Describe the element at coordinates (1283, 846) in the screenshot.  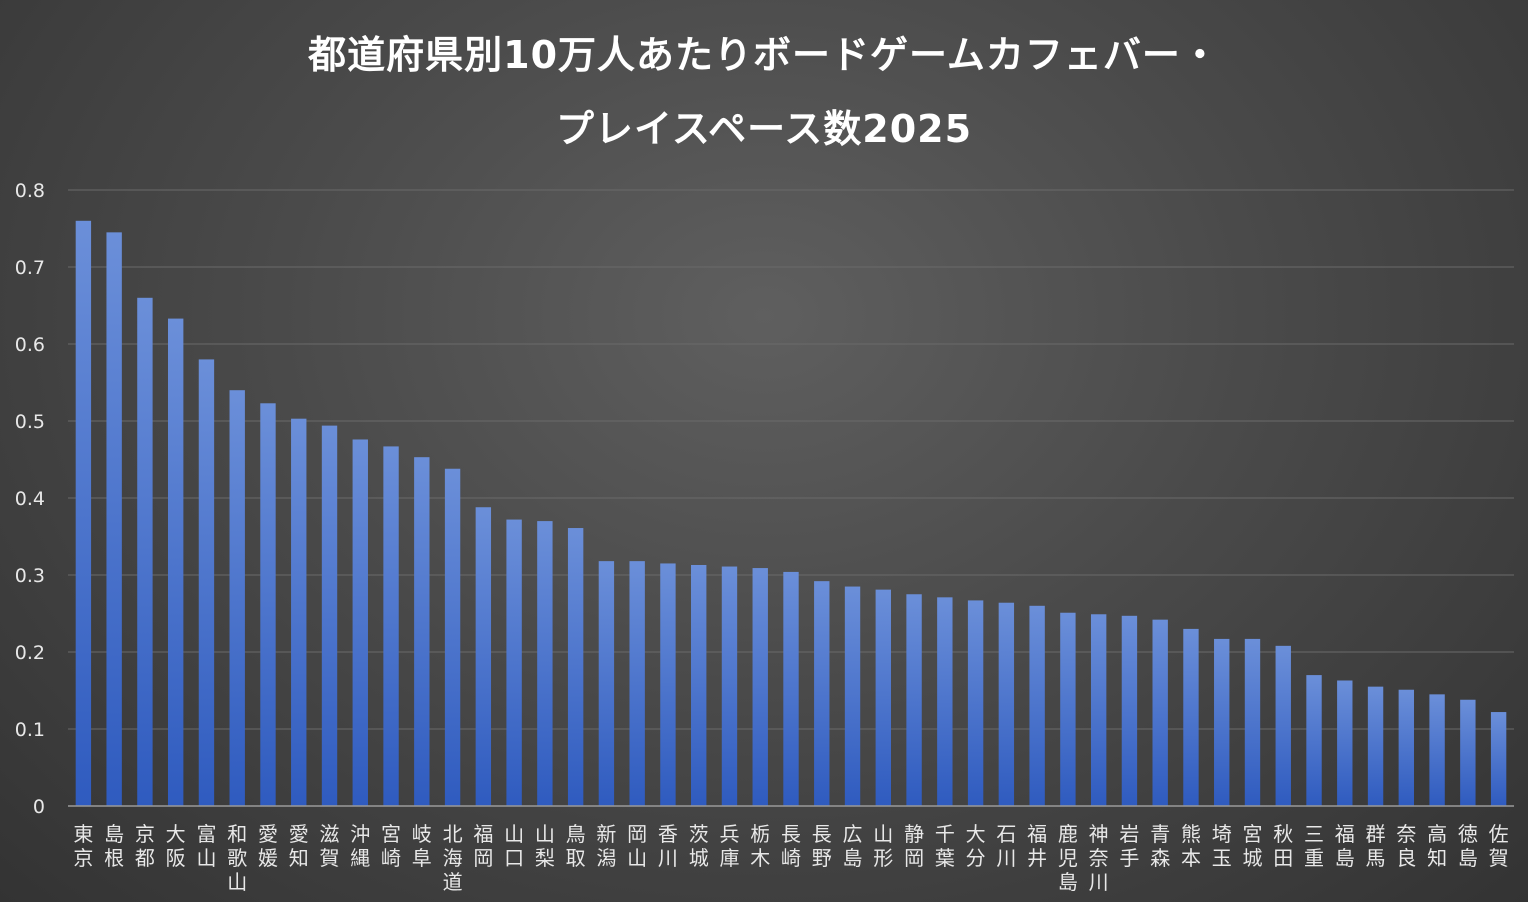
I see `x-category-label: 秋田` at that location.